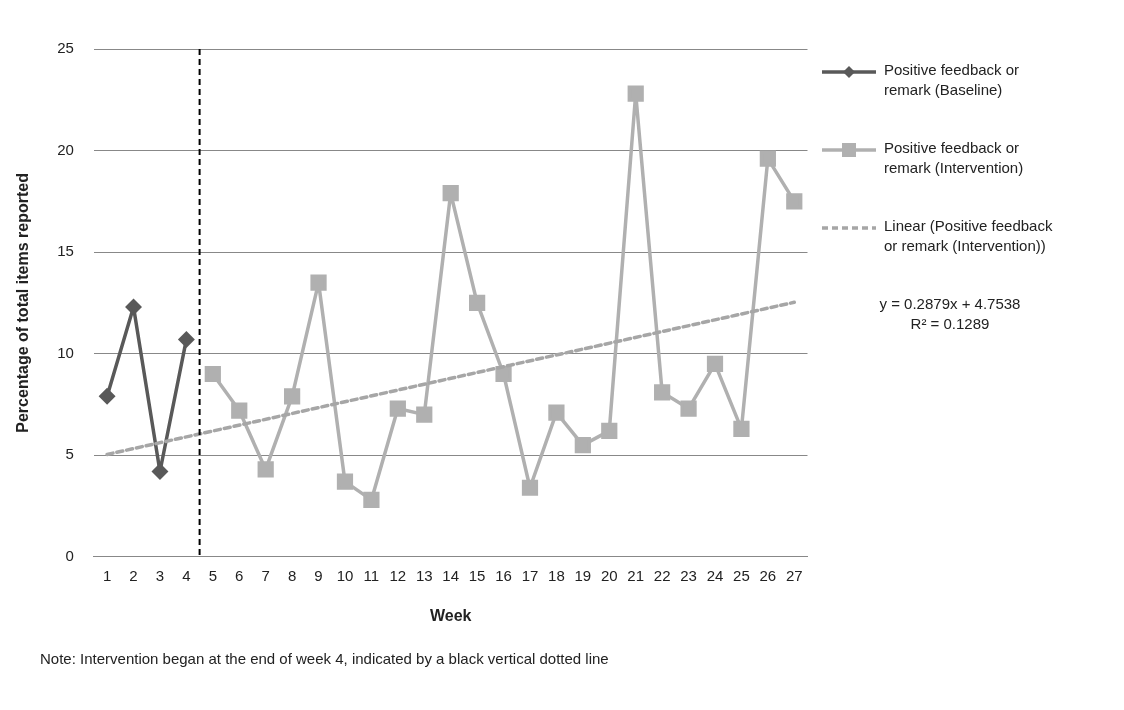 The width and height of the screenshot is (1124, 710). Describe the element at coordinates (398, 575) in the screenshot. I see `x-tick-label: 12` at that location.